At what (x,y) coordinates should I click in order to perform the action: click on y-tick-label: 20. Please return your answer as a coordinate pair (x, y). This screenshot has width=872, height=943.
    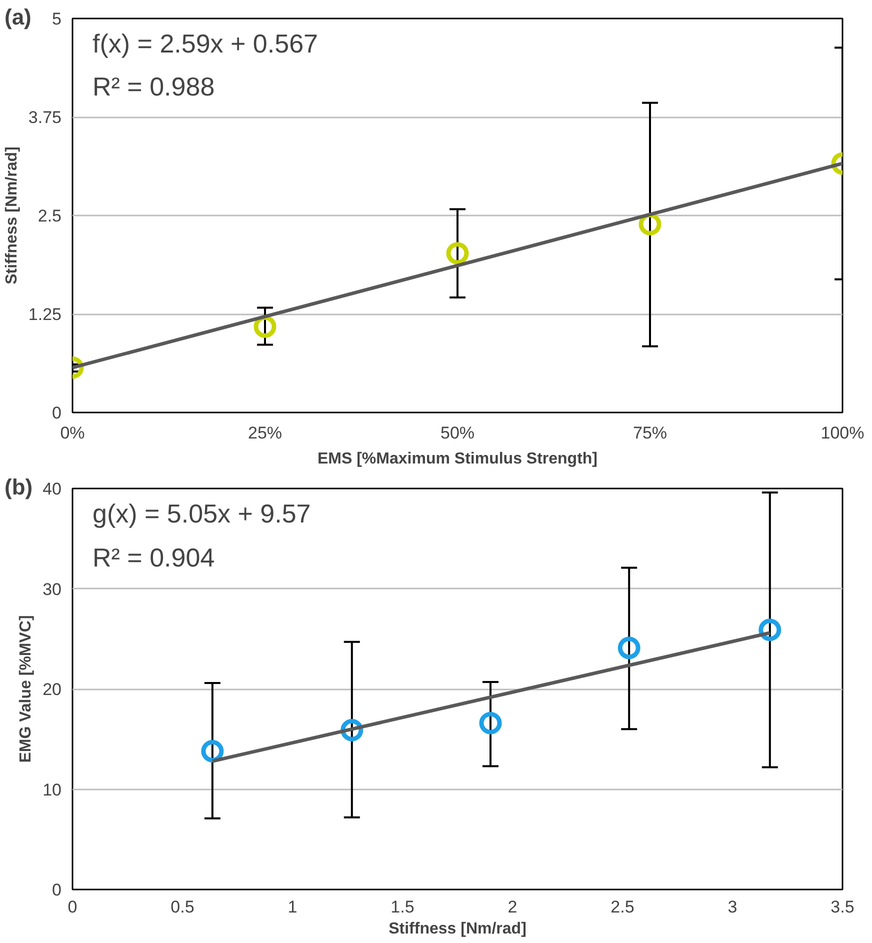
    Looking at the image, I should click on (52, 689).